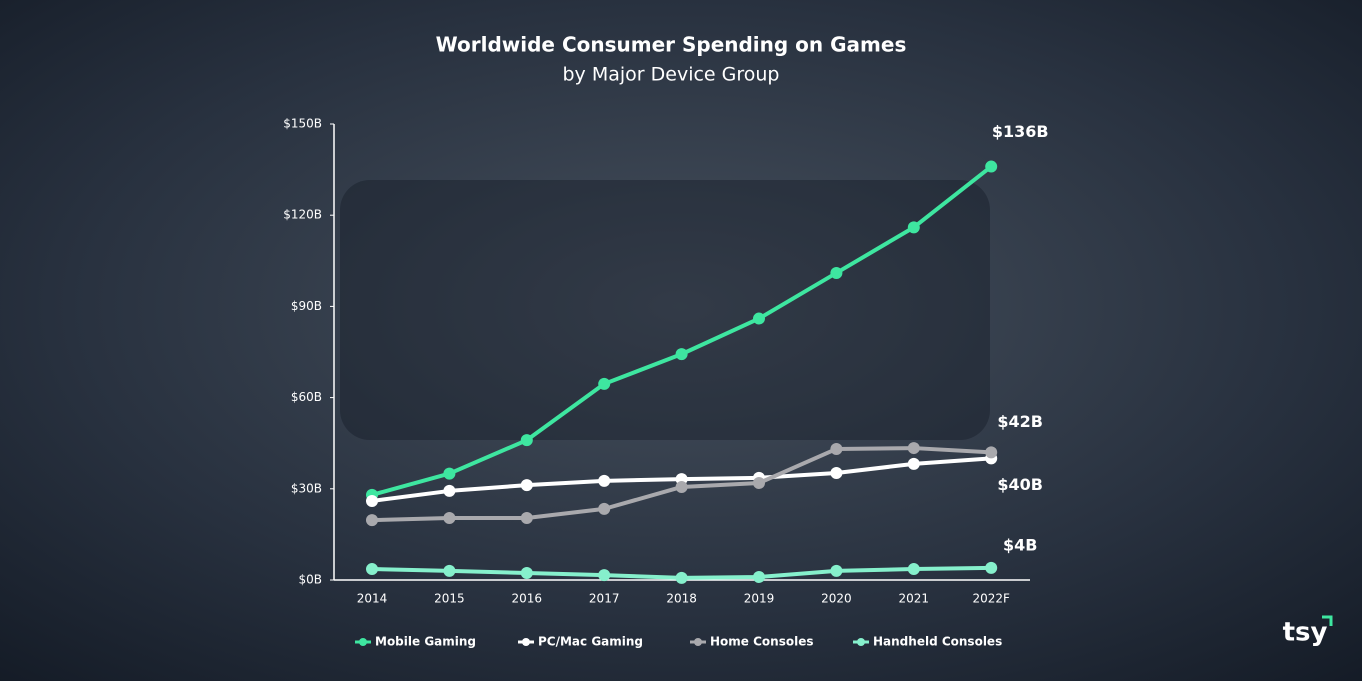  What do you see at coordinates (590, 642) in the screenshot?
I see `legend-label: PC/Mac Gaming` at bounding box center [590, 642].